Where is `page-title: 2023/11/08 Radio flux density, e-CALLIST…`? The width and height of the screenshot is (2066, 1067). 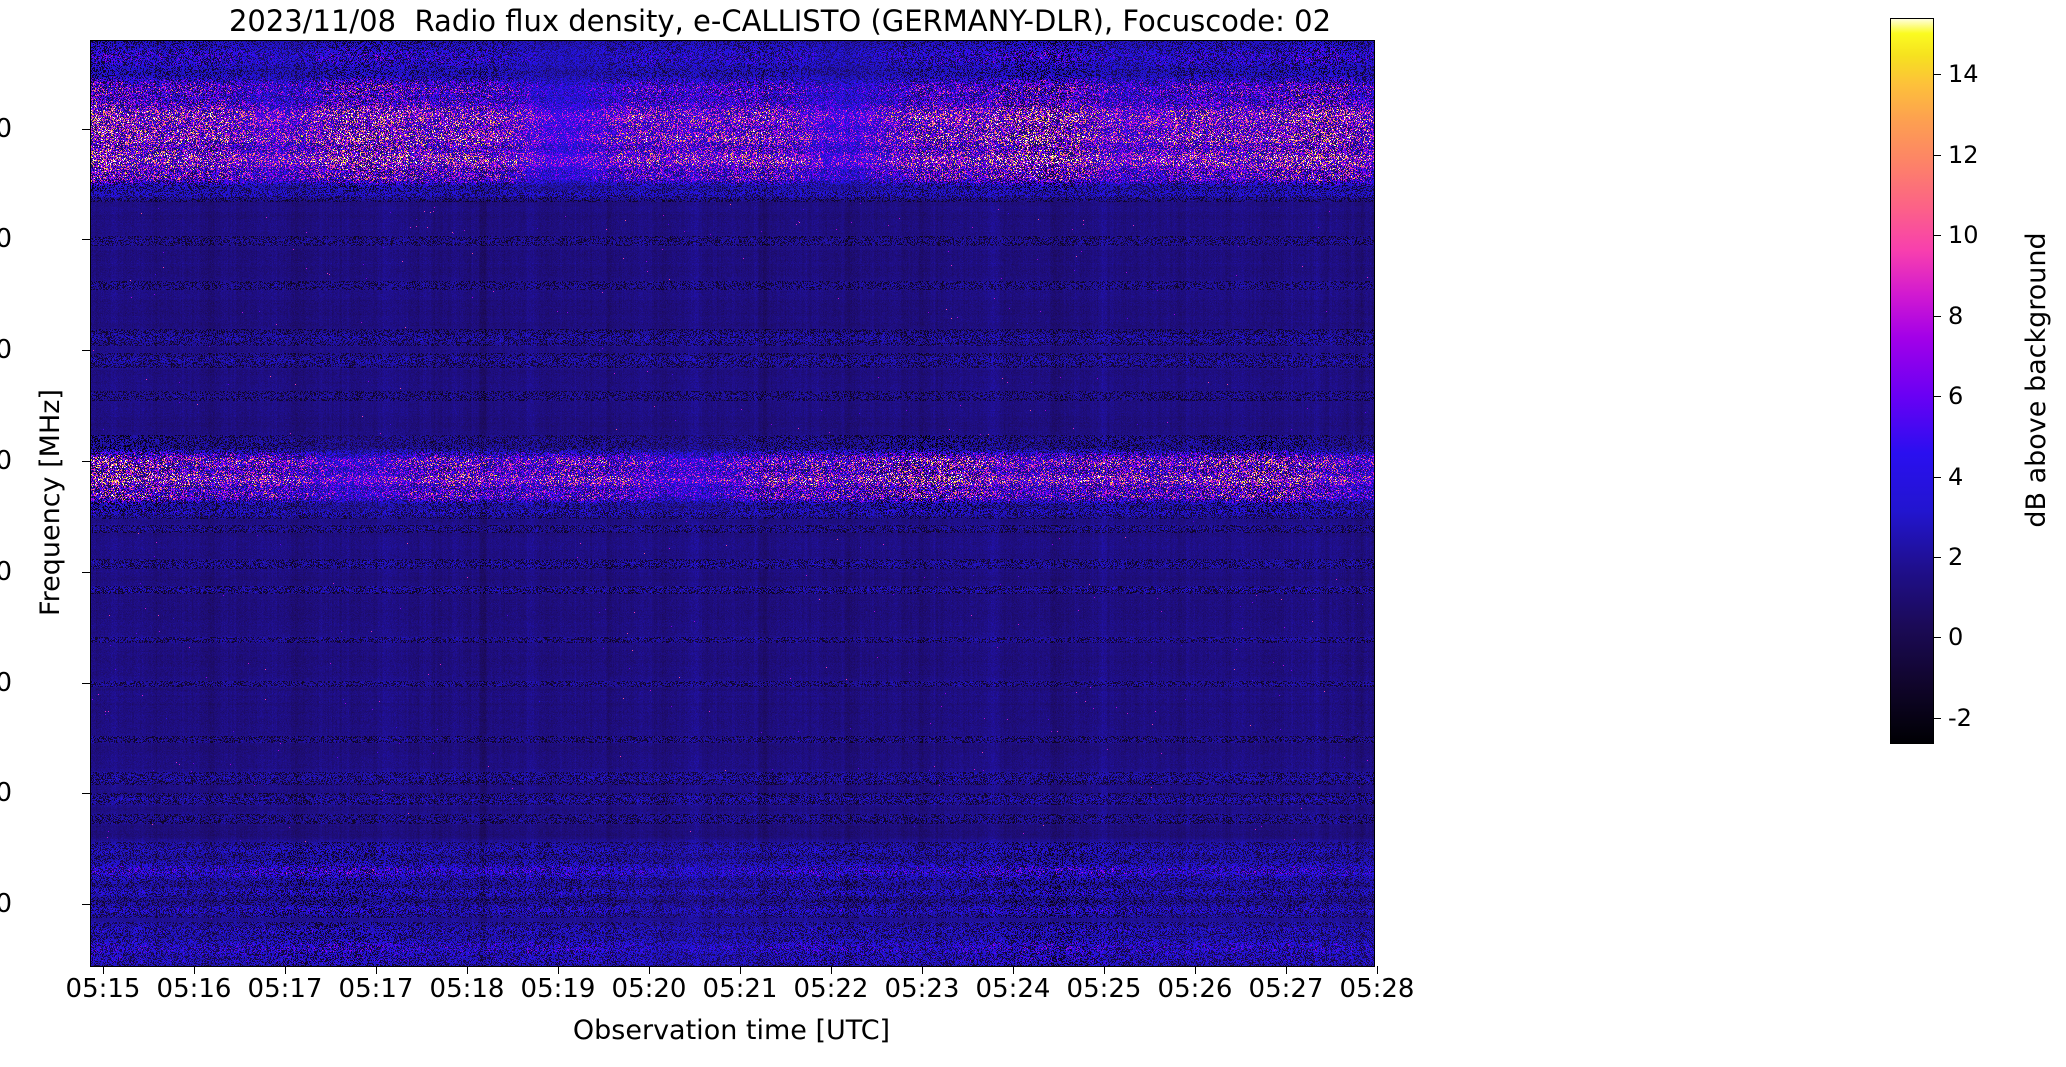 page-title: 2023/11/08 Radio flux density, e-CALLIST… is located at coordinates (780, 21).